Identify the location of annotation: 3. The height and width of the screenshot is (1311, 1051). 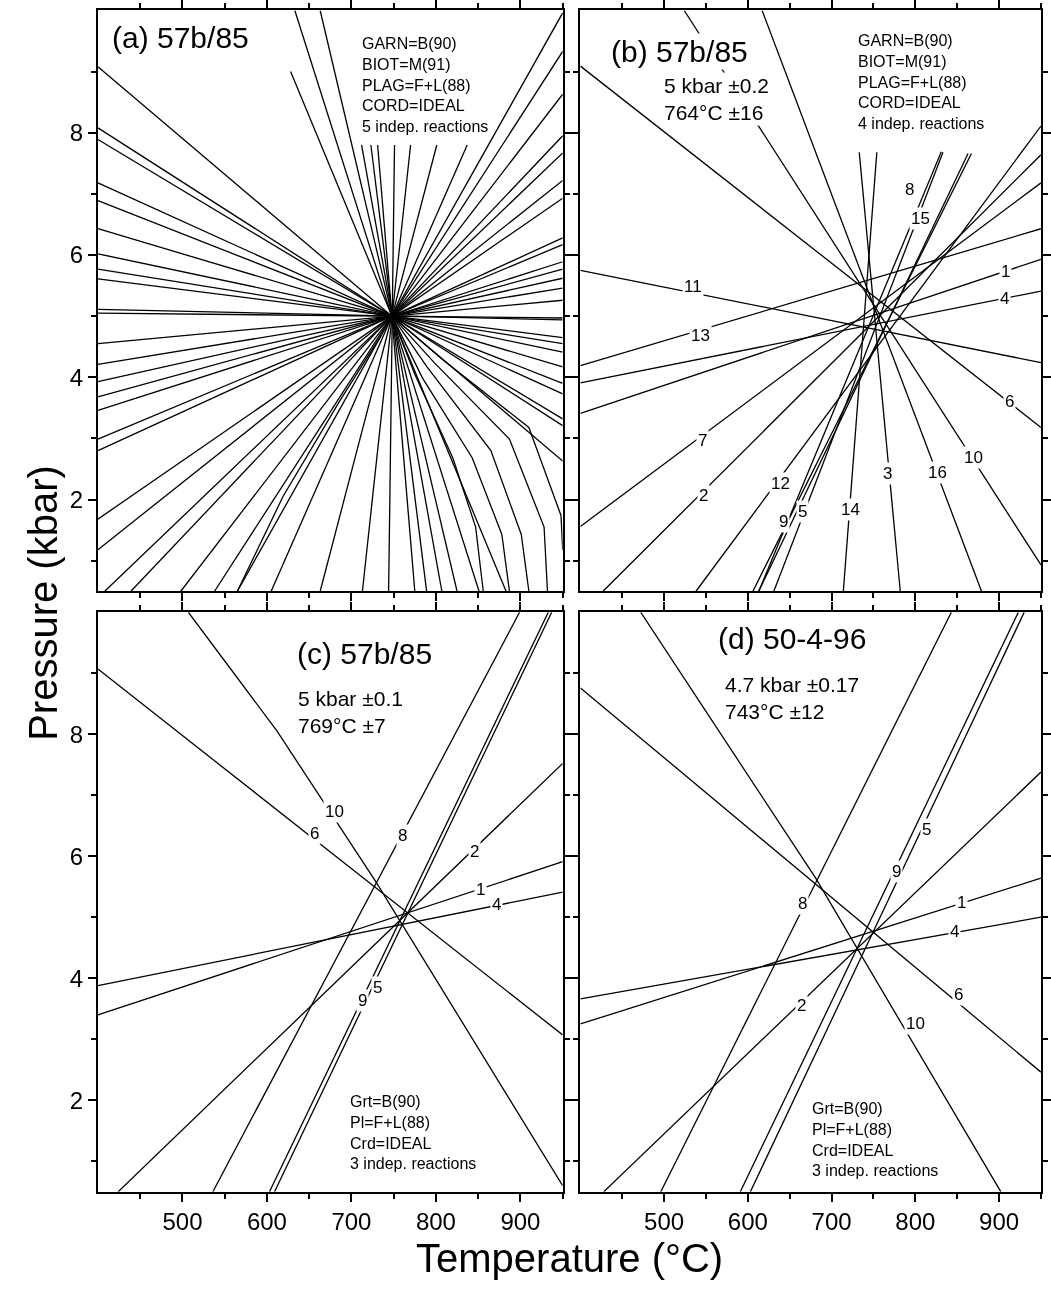
(888, 473).